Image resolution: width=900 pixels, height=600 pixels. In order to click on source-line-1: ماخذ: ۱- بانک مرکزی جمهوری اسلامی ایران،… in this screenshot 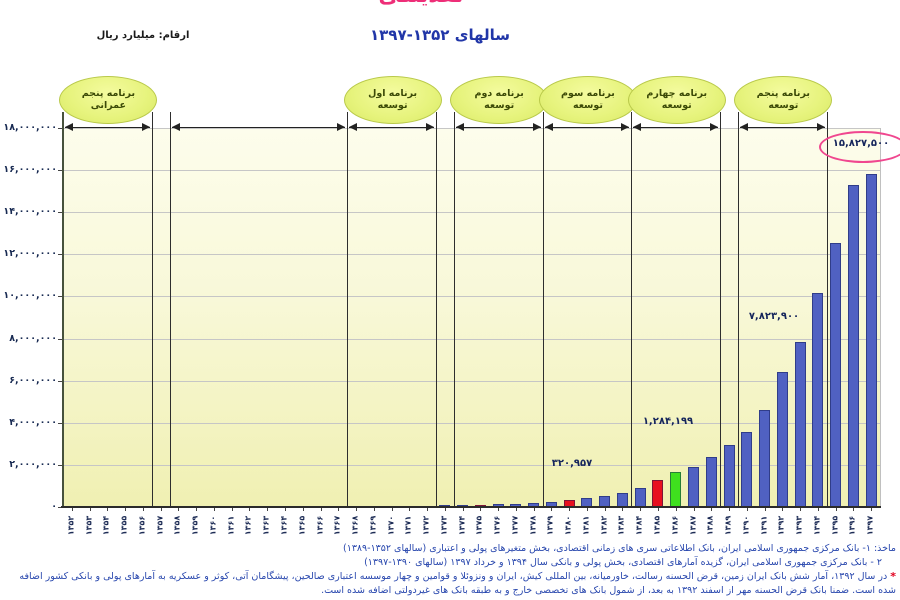, I will do `click(619, 548)`.